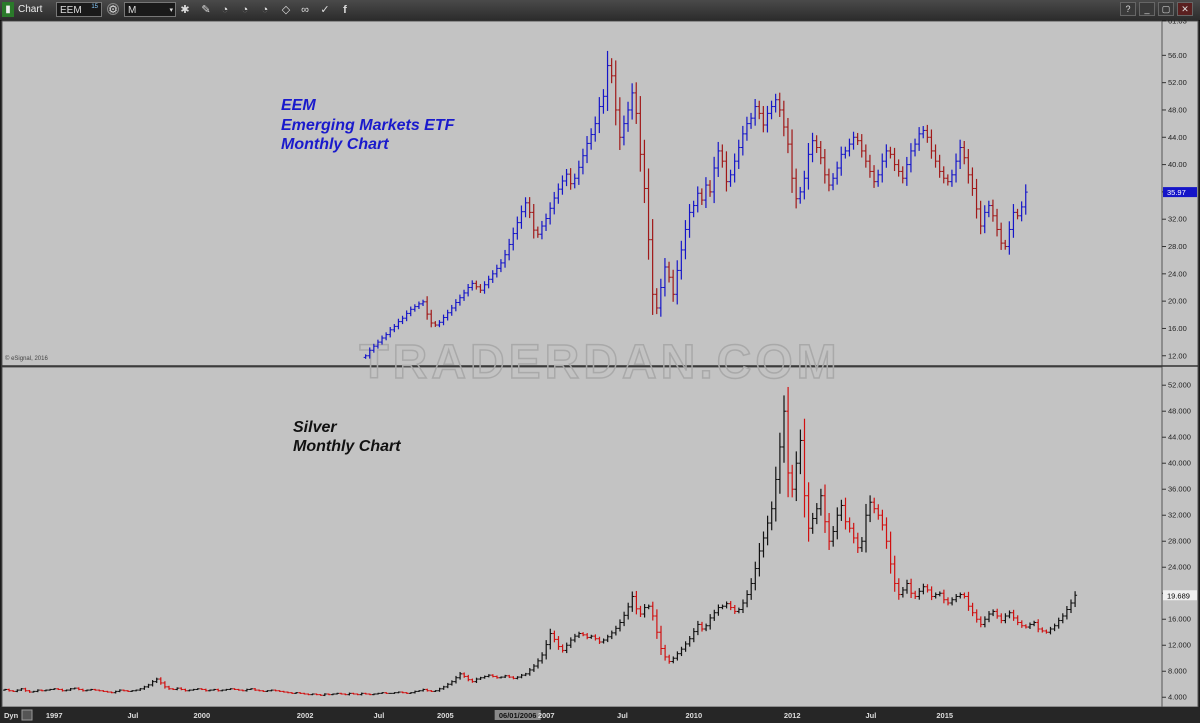 The width and height of the screenshot is (1200, 723). I want to click on pencil-icon: ✎, so click(206, 10).